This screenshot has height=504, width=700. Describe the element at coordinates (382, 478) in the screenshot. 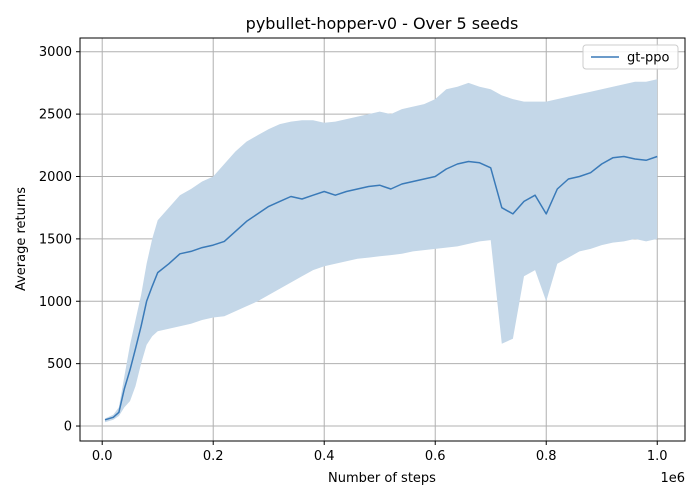

I see `x-axis-label: Number of steps` at that location.